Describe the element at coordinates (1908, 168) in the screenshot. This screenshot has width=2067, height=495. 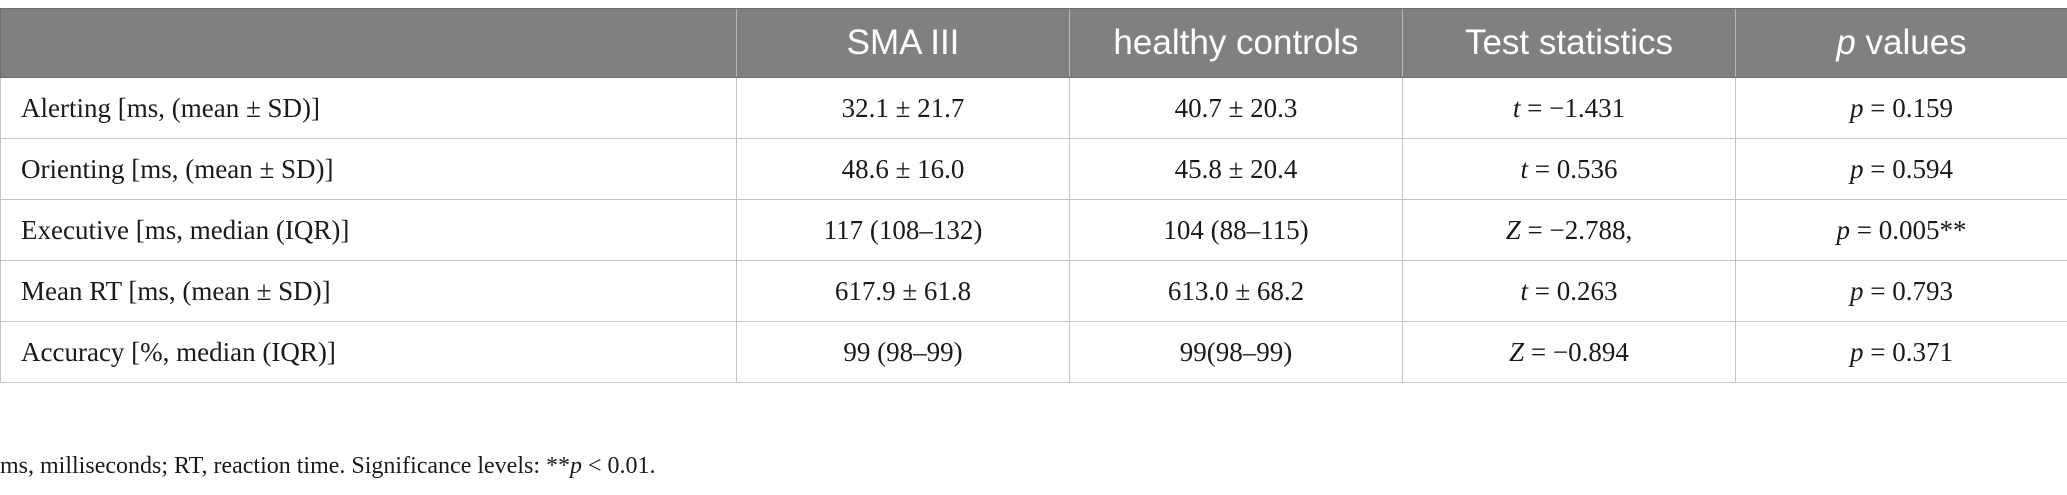
I see `p-value: = 0.594` at that location.